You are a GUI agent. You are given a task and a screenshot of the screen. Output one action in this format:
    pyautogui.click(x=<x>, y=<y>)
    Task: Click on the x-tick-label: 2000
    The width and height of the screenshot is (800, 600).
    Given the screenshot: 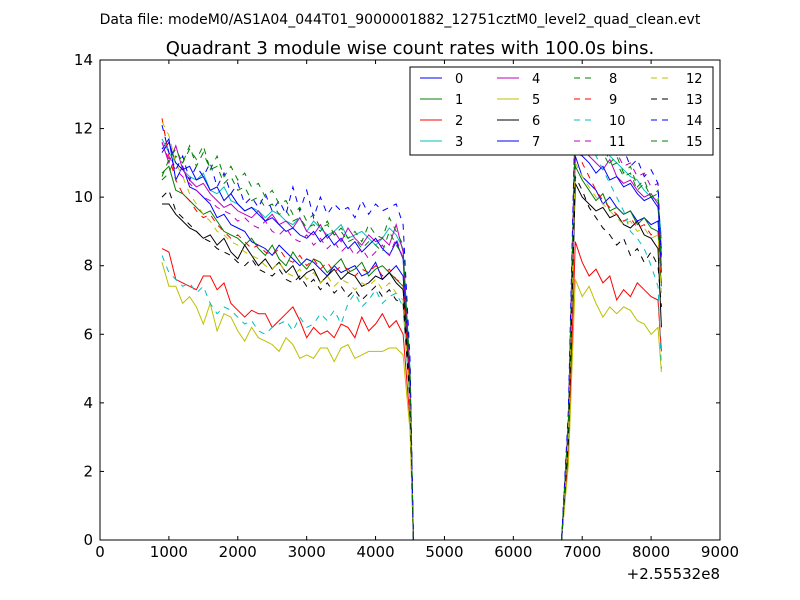 What is the action you would take?
    pyautogui.click(x=238, y=552)
    